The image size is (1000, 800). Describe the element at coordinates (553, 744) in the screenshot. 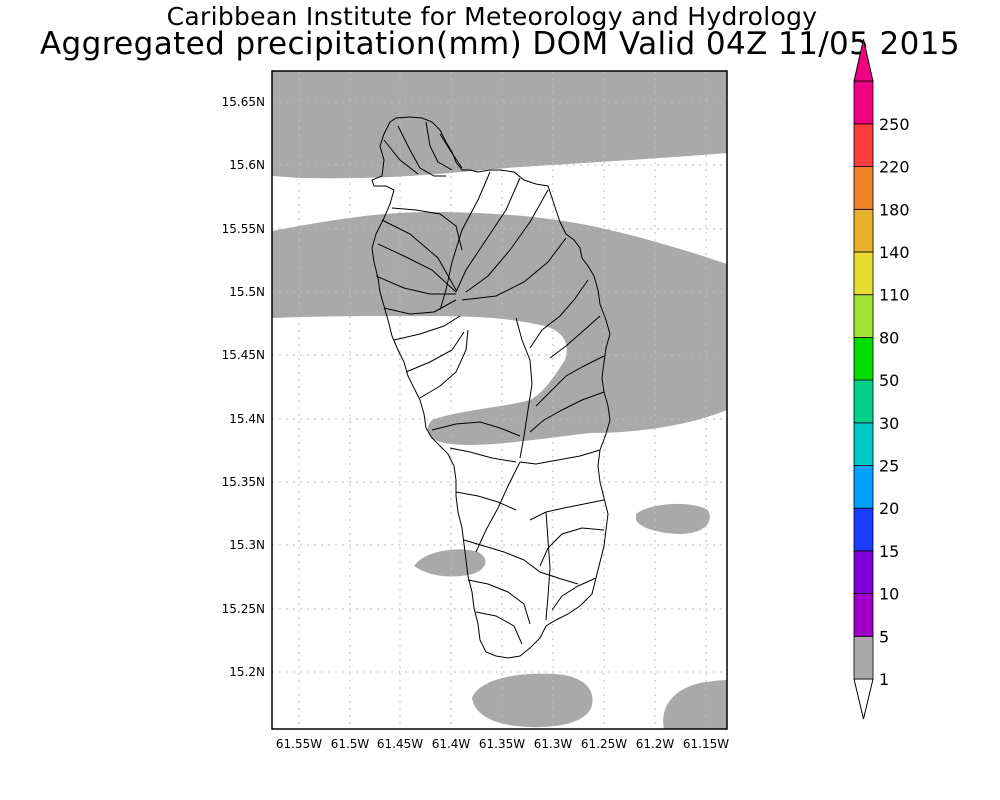

I see `lon-tick-label: 61.3W` at that location.